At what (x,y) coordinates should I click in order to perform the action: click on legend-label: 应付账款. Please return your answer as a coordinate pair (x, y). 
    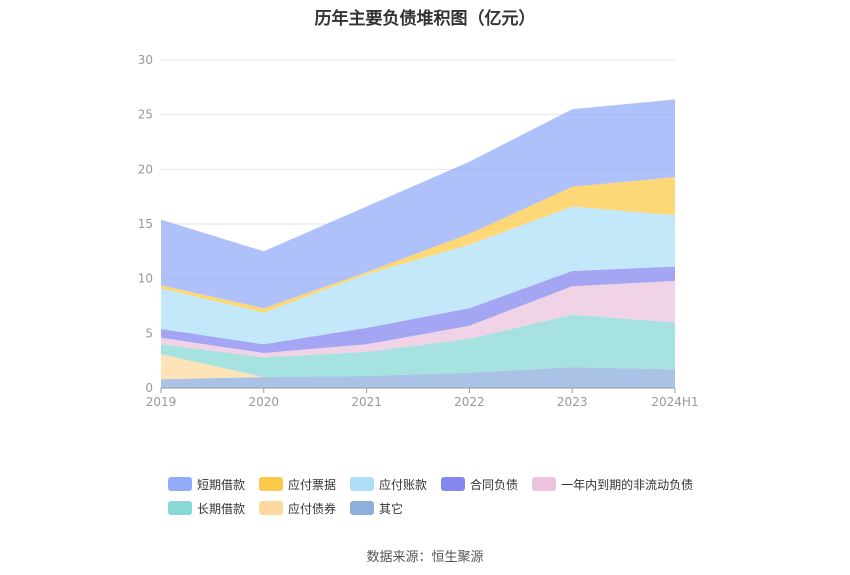
    Looking at the image, I should click on (403, 484).